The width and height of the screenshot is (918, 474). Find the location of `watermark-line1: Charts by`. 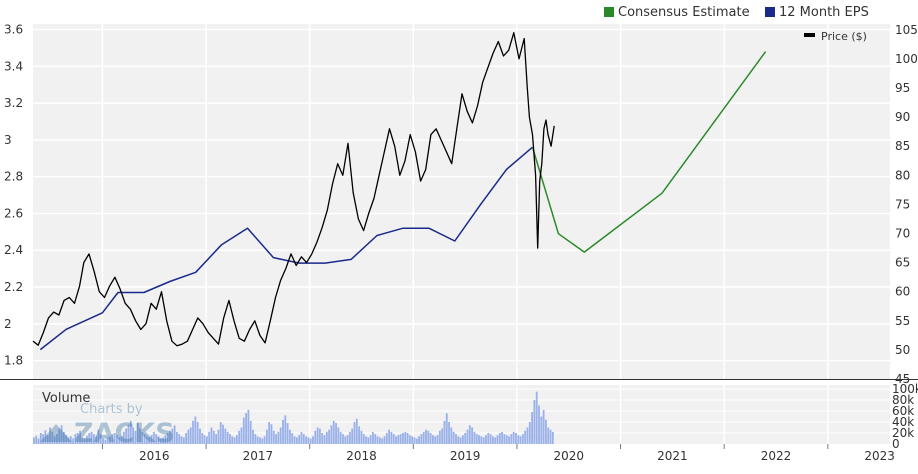

watermark-line1: Charts by is located at coordinates (111, 409).